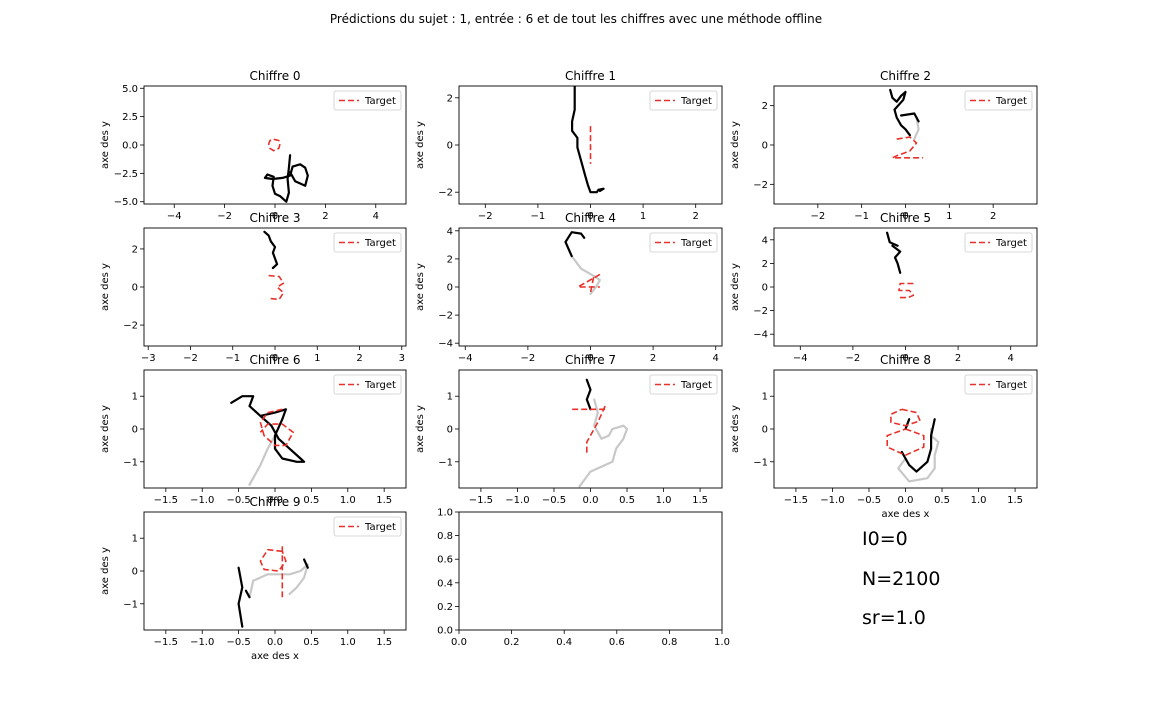  What do you see at coordinates (445, 536) in the screenshot?
I see `y-tick-label: 0.8` at bounding box center [445, 536].